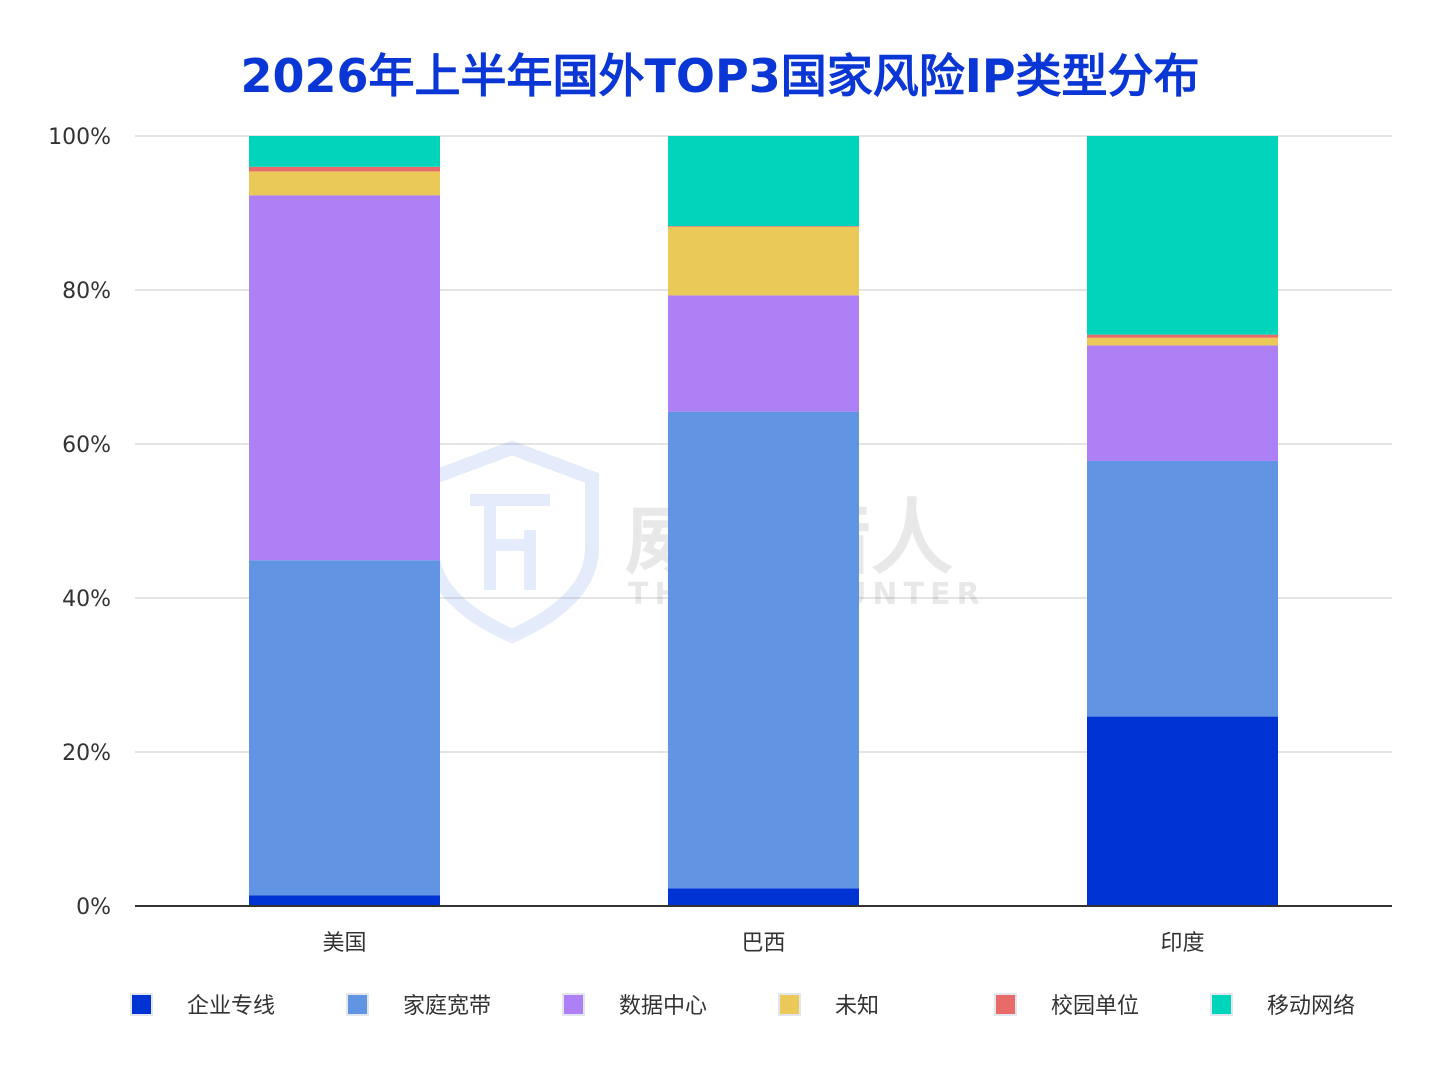 This screenshot has height=1086, width=1440. What do you see at coordinates (1182, 943) in the screenshot?
I see `x-tick-label: 印度` at bounding box center [1182, 943].